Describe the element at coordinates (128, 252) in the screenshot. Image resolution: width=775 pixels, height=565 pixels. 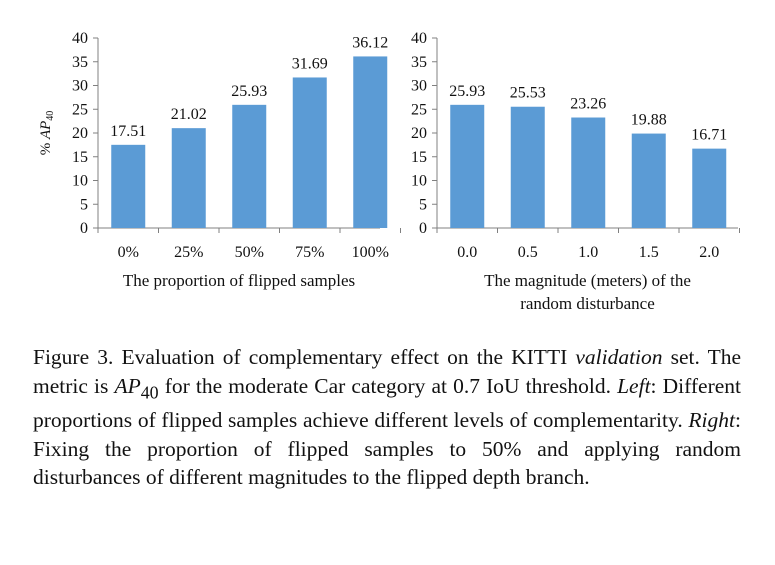
I see `x-tick-label: 0%` at that location.